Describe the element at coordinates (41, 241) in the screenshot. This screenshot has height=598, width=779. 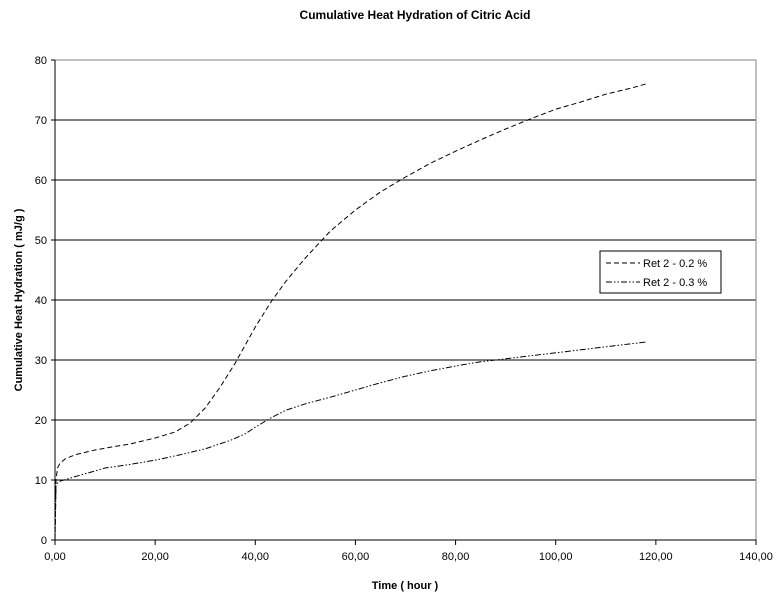
I see `y-tick-label: 50` at that location.